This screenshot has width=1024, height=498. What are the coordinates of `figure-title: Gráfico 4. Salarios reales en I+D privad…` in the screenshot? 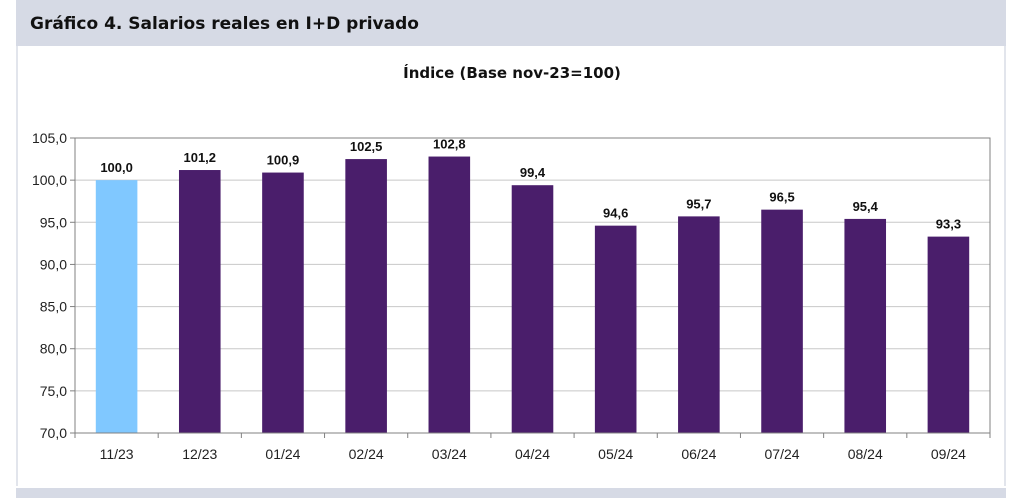 It's located at (224, 24).